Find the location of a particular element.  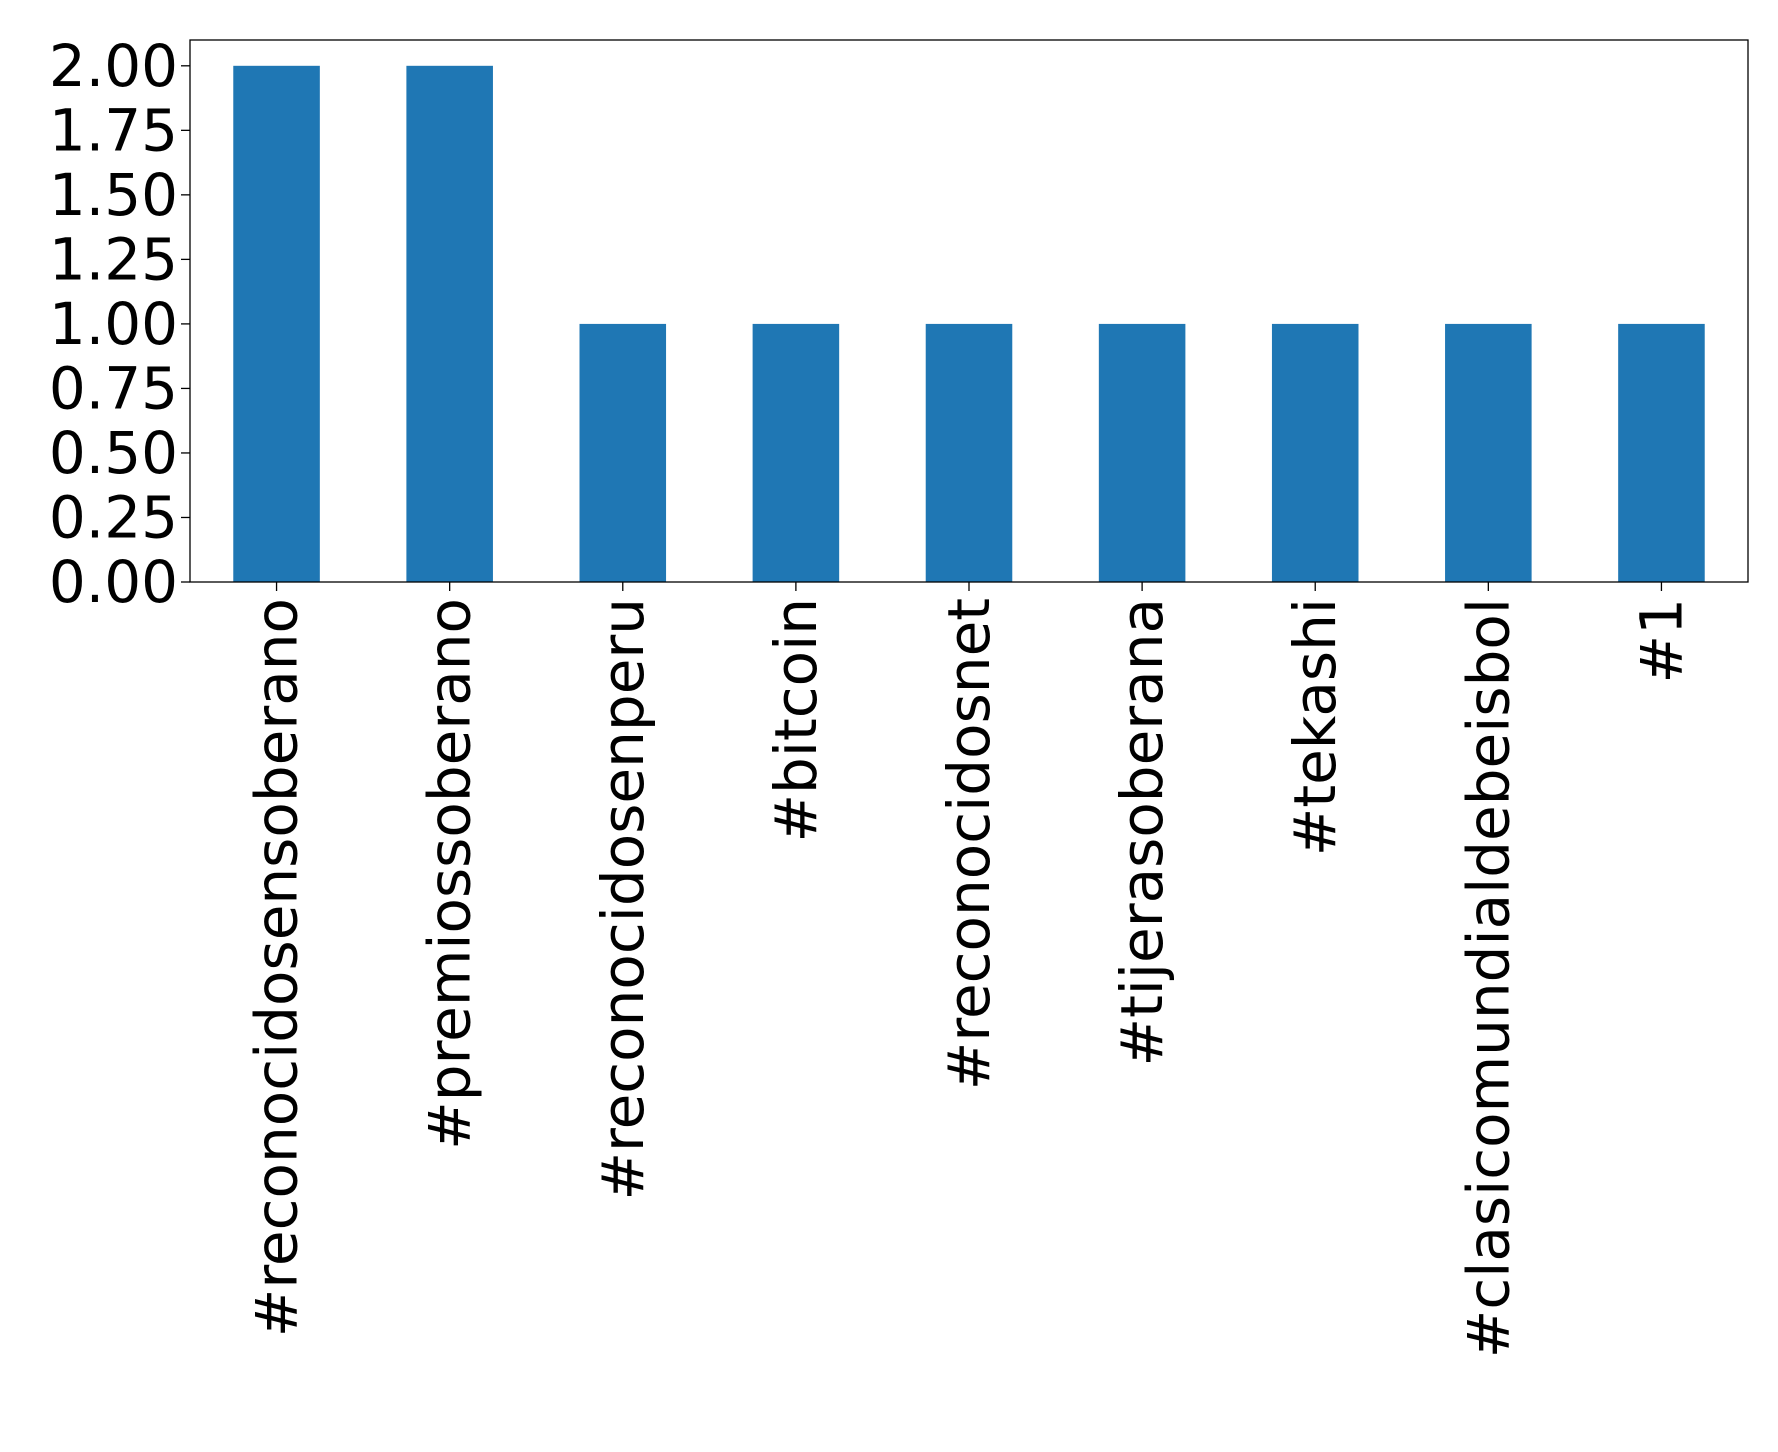

y-tick-label: 1.75 is located at coordinates (113, 130).